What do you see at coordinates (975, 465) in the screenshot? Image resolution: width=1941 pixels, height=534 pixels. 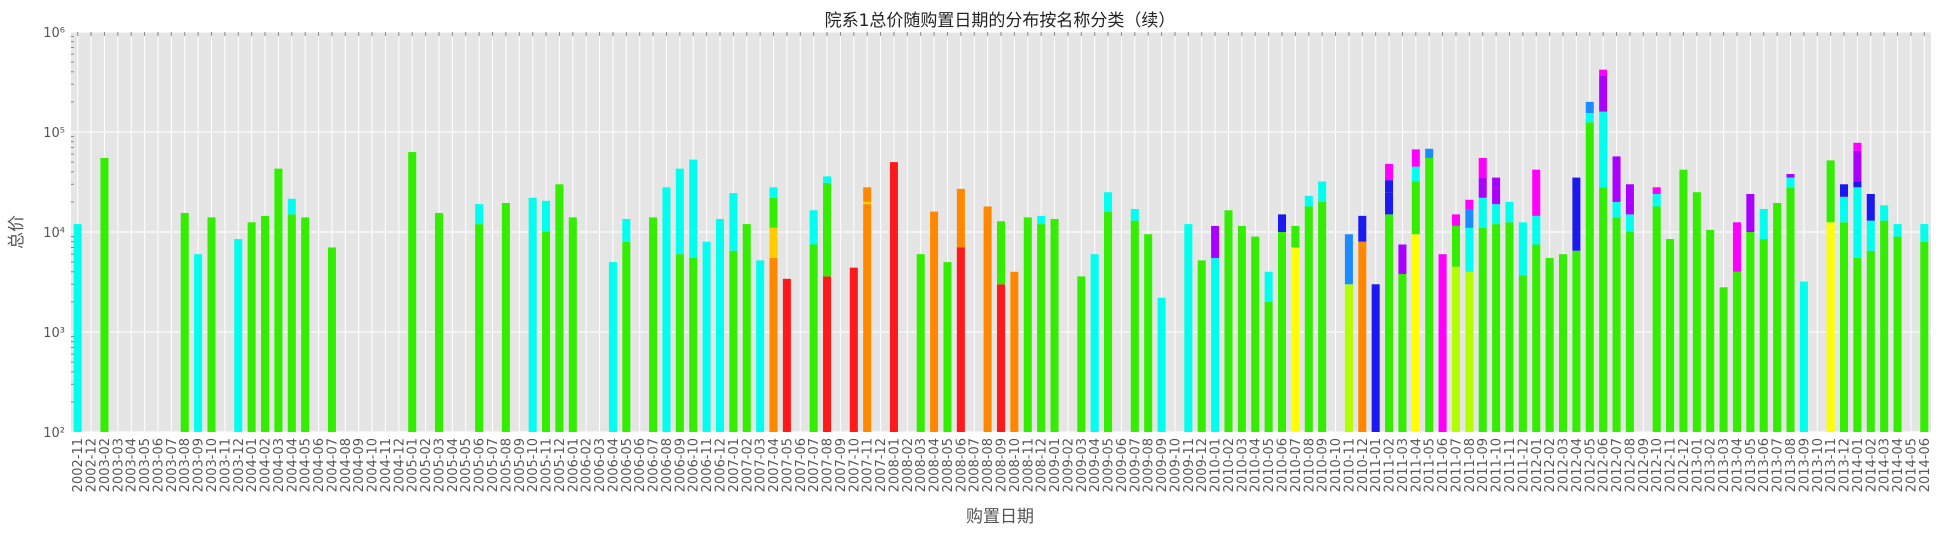 I see `x-tick-label: 2008-07` at bounding box center [975, 465].